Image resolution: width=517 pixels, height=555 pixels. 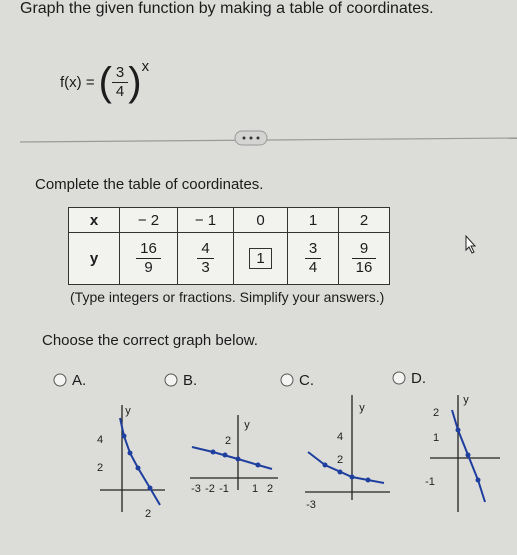 I want to click on fraction: 9 16, so click(x=364, y=258).